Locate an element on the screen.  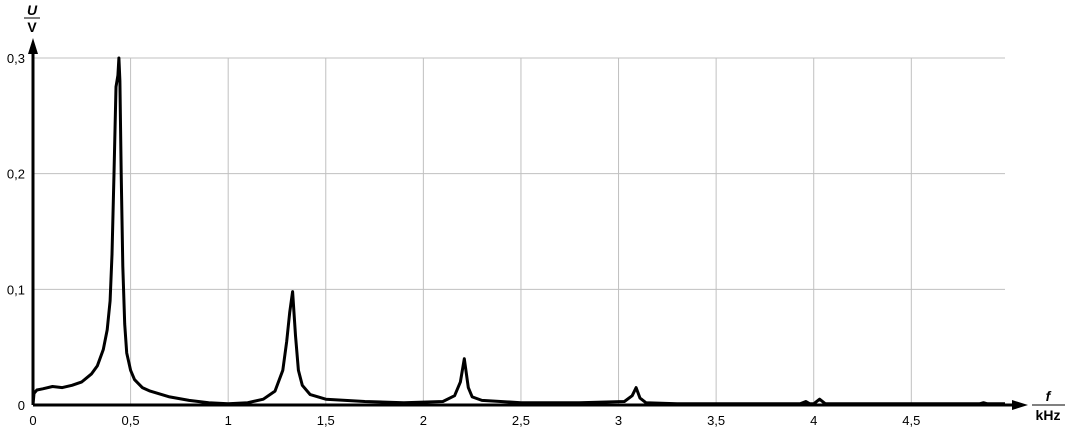
x-axis-symbol: f is located at coordinates (1049, 396).